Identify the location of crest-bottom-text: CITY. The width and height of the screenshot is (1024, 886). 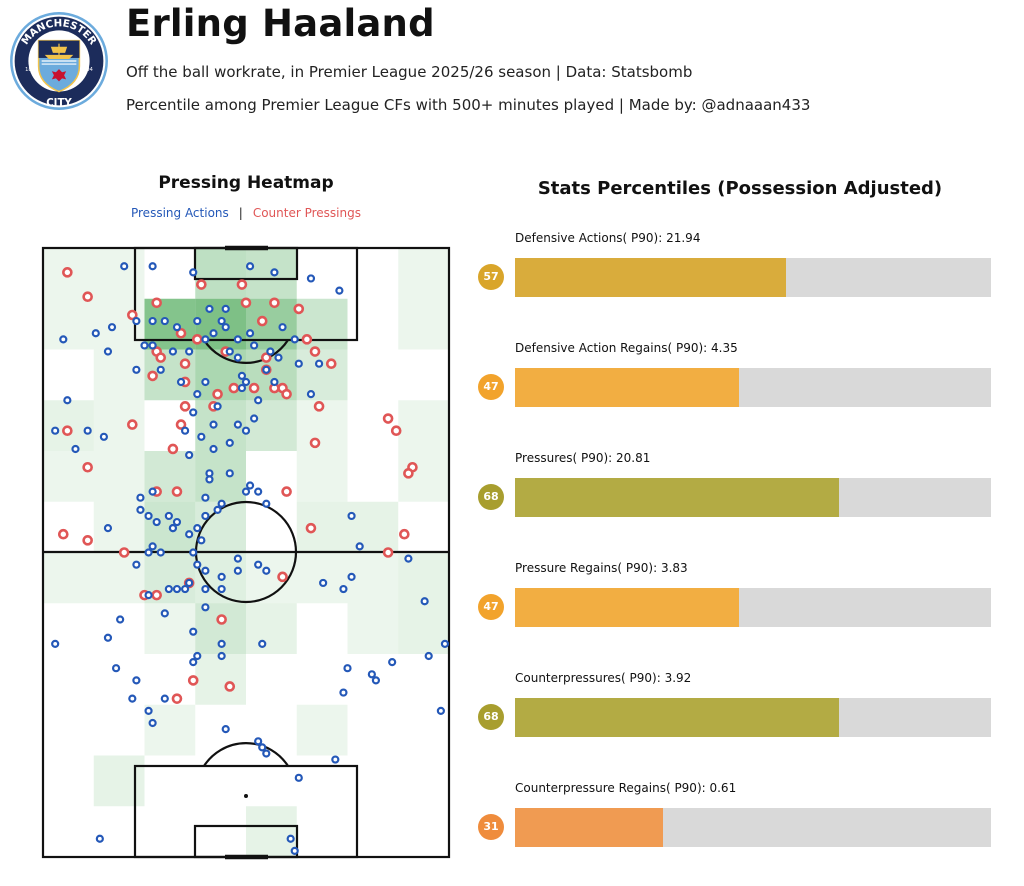
(59, 103).